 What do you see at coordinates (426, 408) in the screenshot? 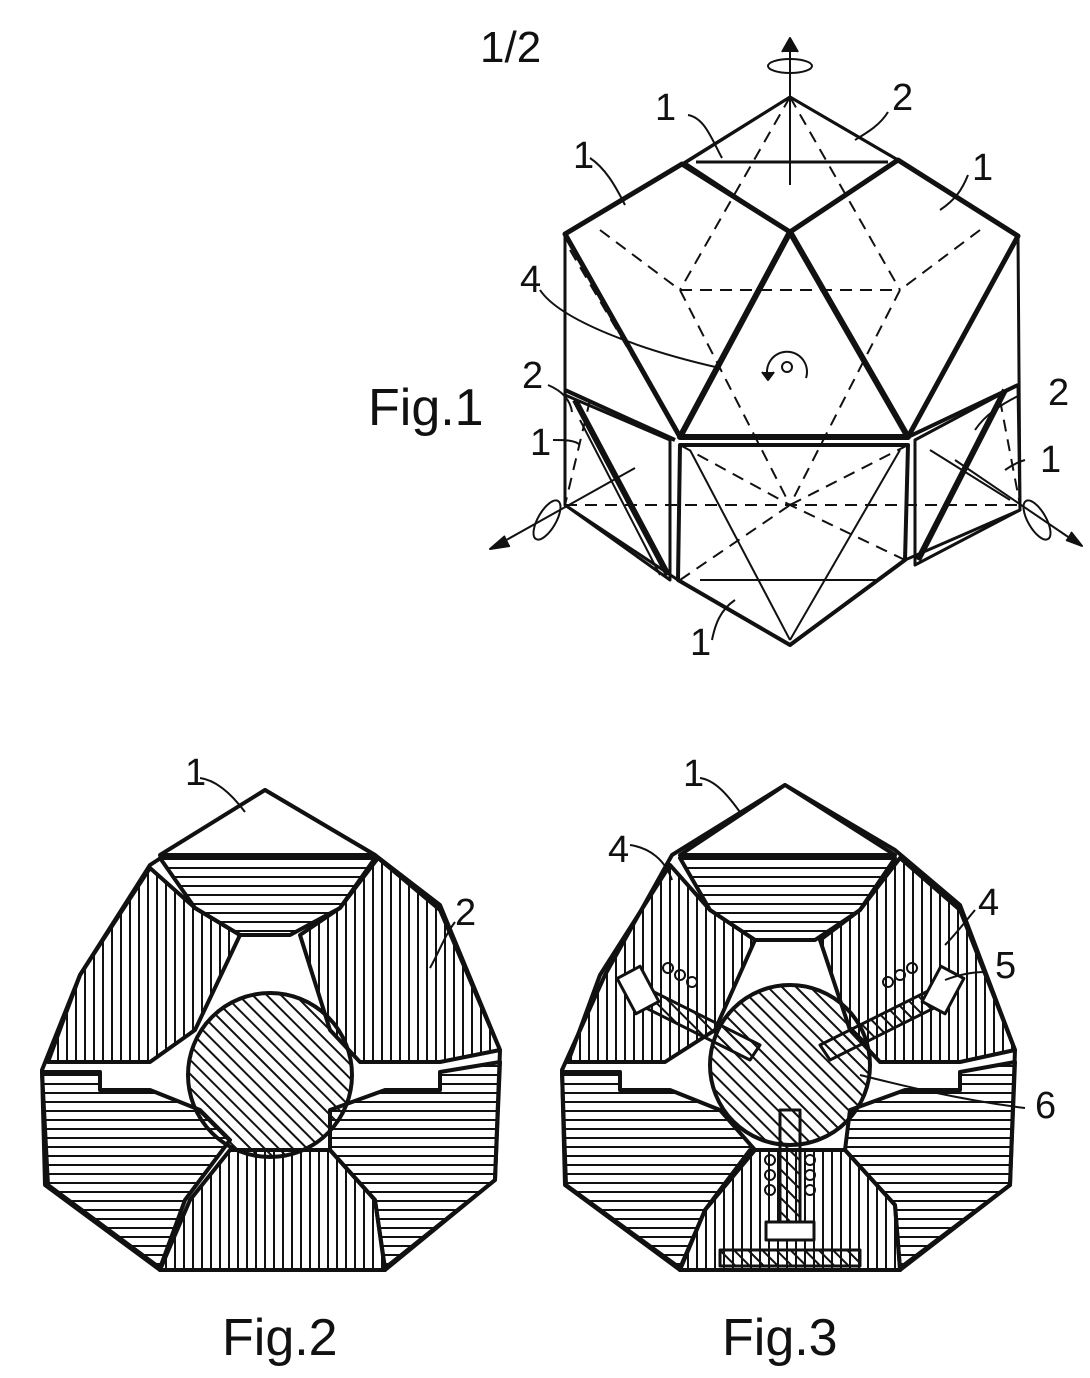
I see `fig1-caption: Fig.1` at bounding box center [426, 408].